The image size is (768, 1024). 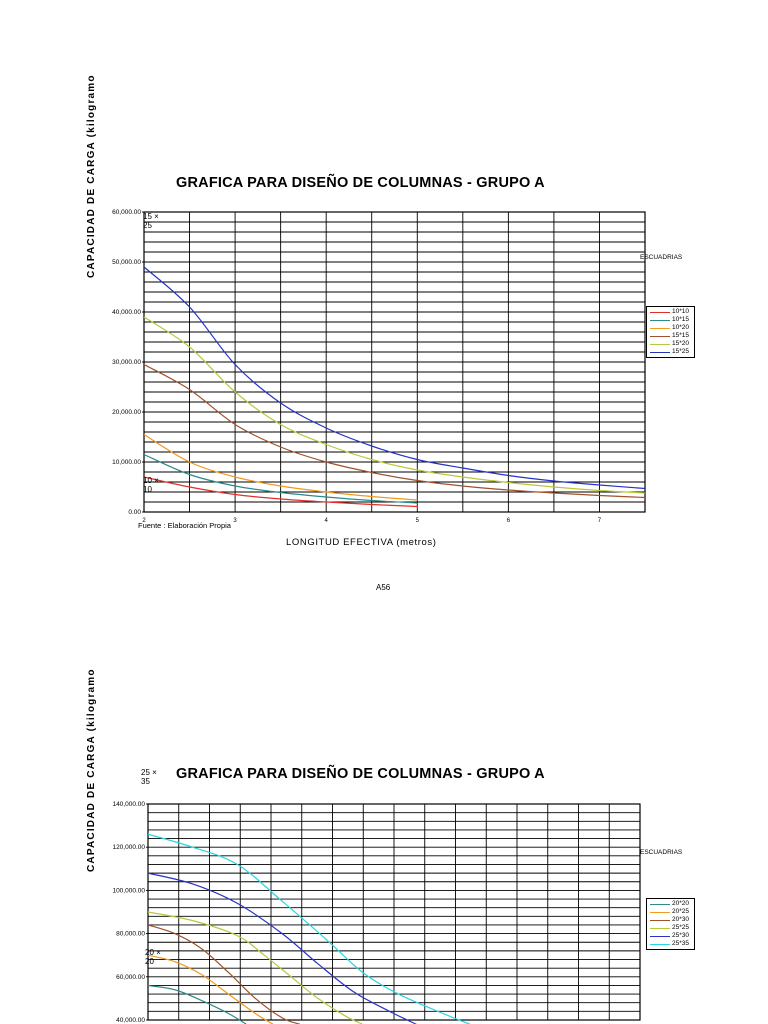 What do you see at coordinates (680, 927) in the screenshot?
I see `legend-label: 25*25` at bounding box center [680, 927].